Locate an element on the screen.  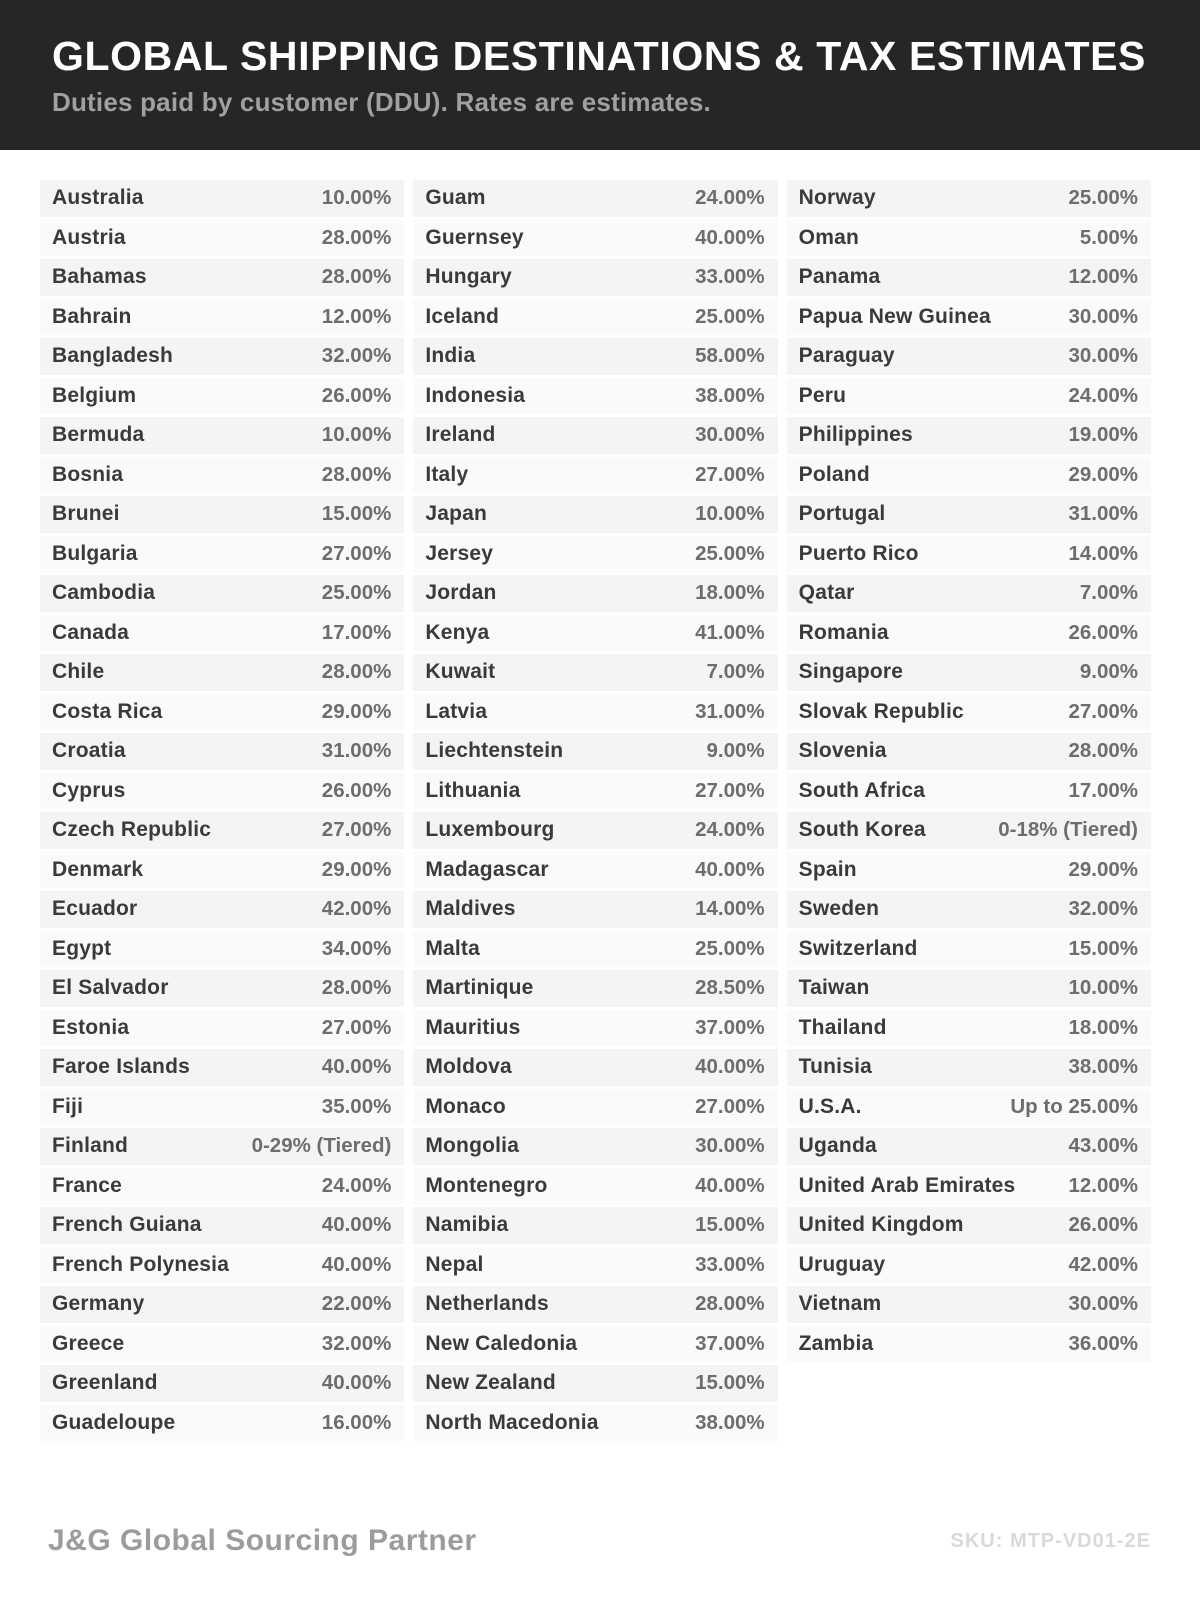
country-name: Switzerland is located at coordinates (858, 948).